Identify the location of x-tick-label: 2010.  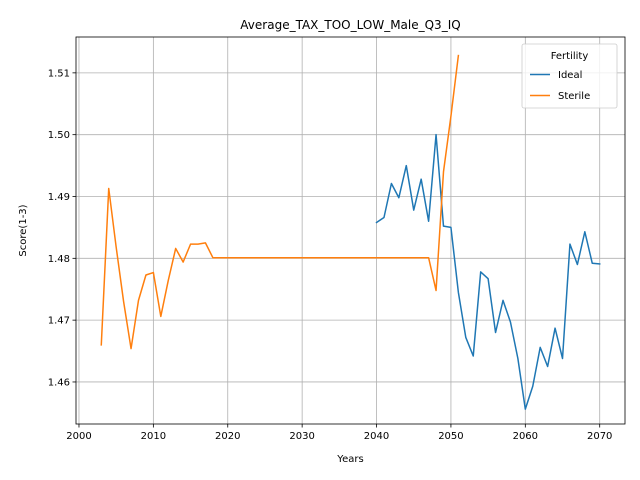
(153, 436).